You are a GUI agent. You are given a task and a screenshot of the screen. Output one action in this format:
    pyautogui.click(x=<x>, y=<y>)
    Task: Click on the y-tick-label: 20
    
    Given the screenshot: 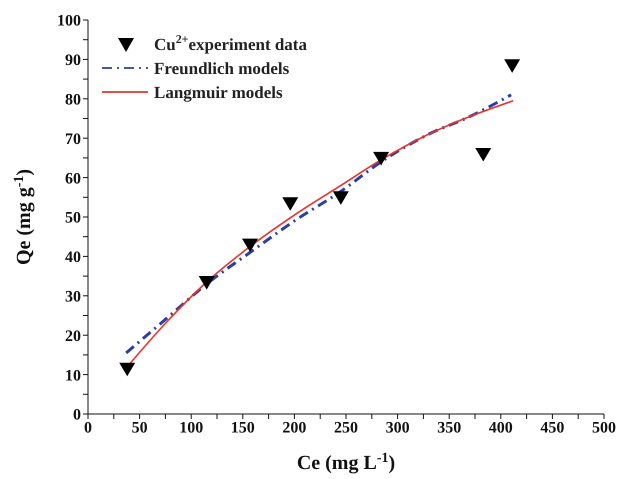 What is the action you would take?
    pyautogui.click(x=73, y=336)
    